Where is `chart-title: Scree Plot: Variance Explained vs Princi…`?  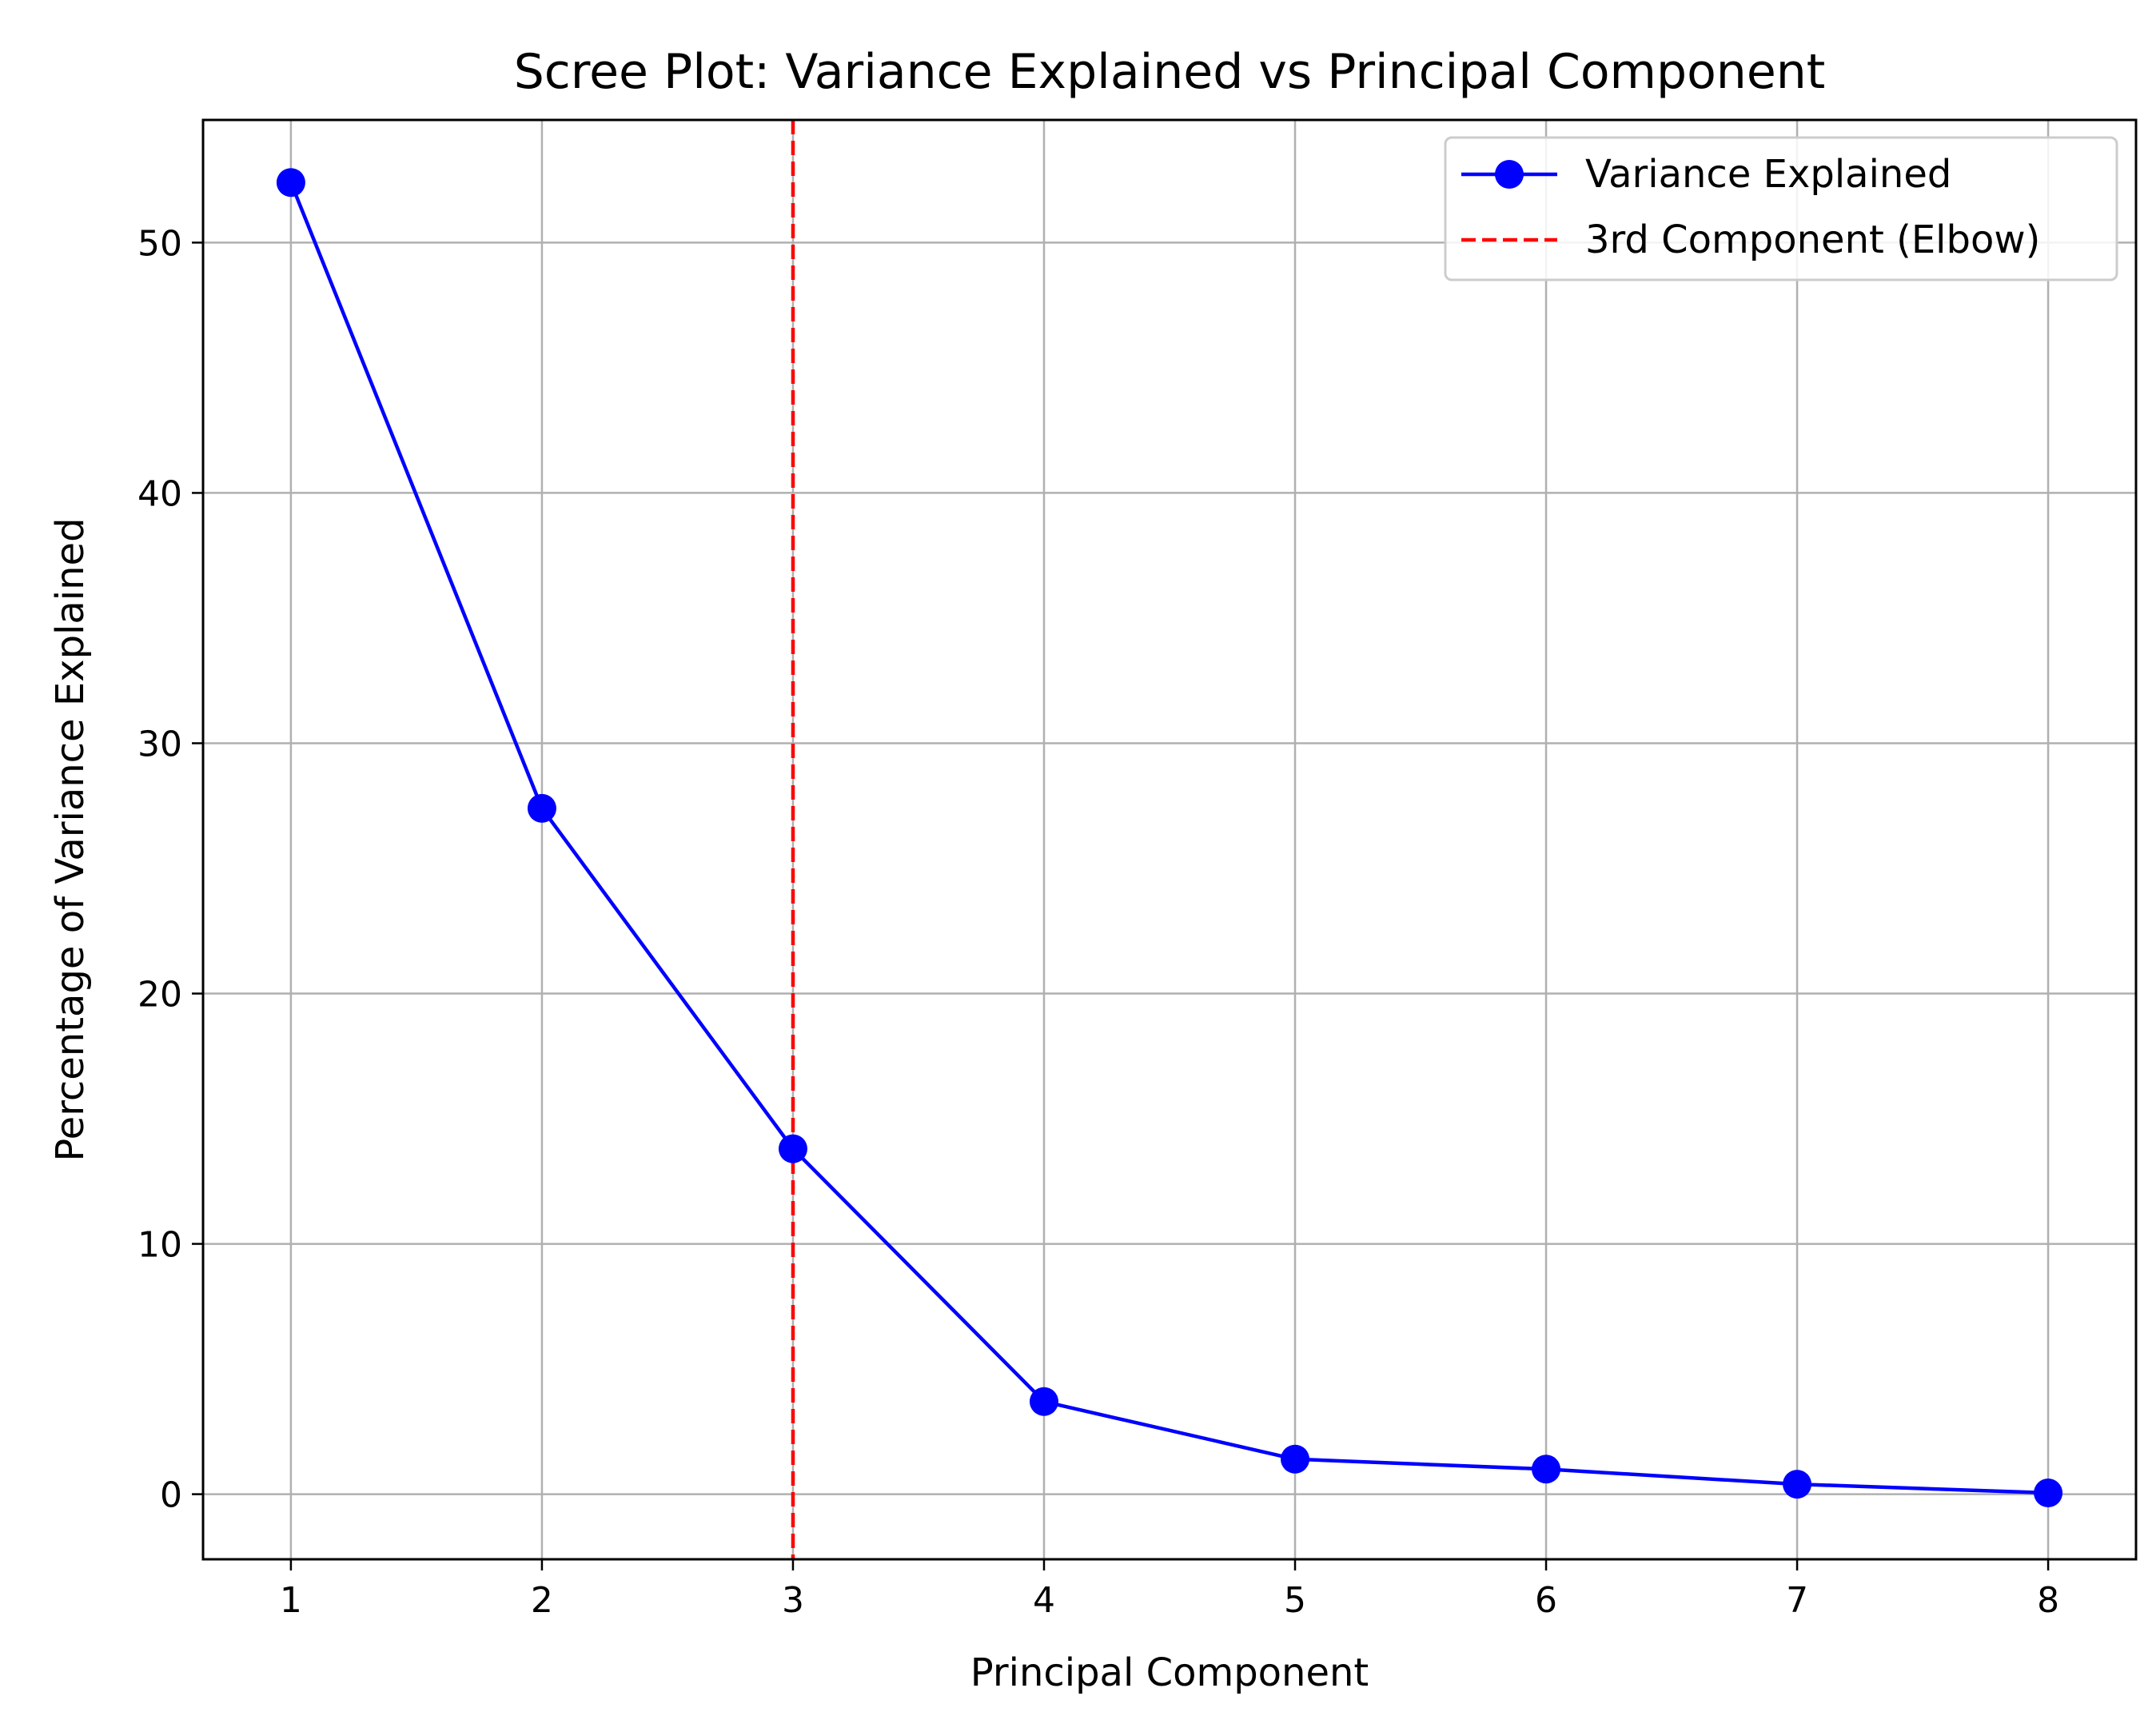
chart-title: Scree Plot: Variance Explained vs Princi… is located at coordinates (1170, 72).